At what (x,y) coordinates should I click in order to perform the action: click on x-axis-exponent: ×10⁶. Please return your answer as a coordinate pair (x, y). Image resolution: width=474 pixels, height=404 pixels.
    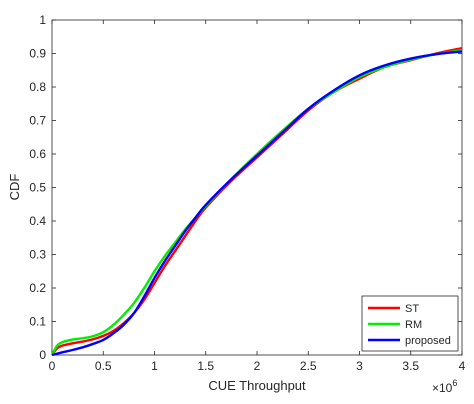
    Looking at the image, I should click on (444, 386).